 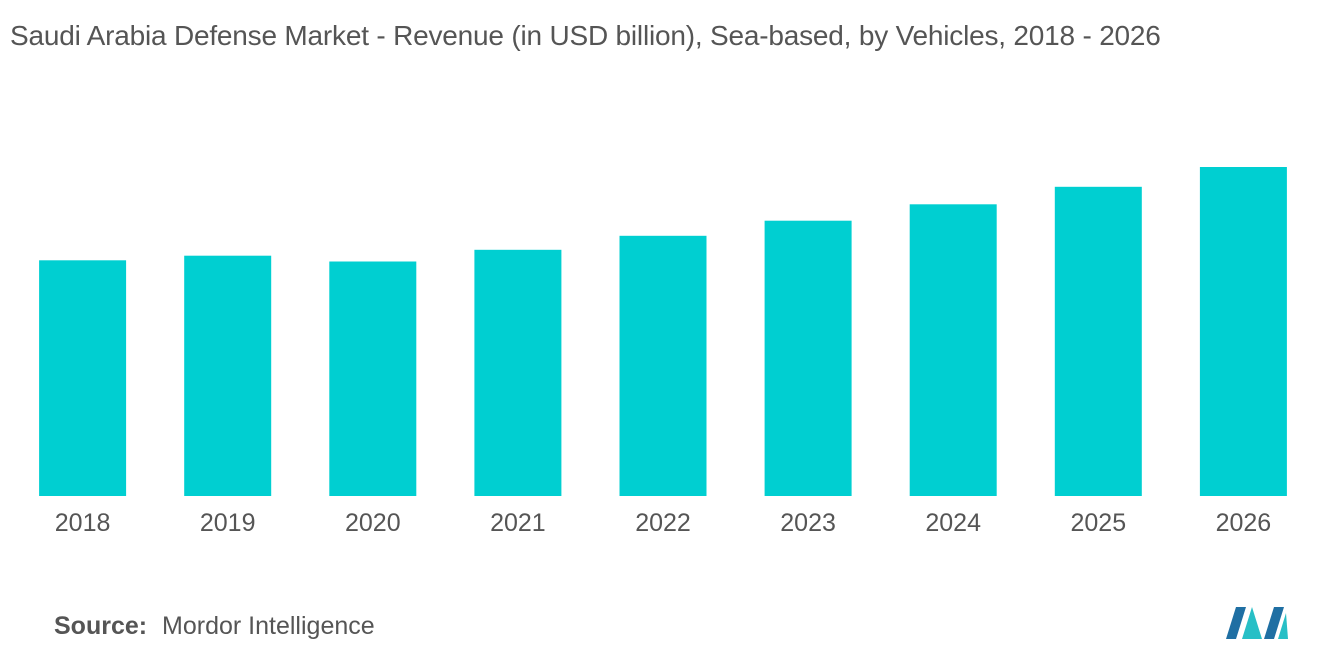 What do you see at coordinates (373, 523) in the screenshot?
I see `x-tick-label-2020: 2020` at bounding box center [373, 523].